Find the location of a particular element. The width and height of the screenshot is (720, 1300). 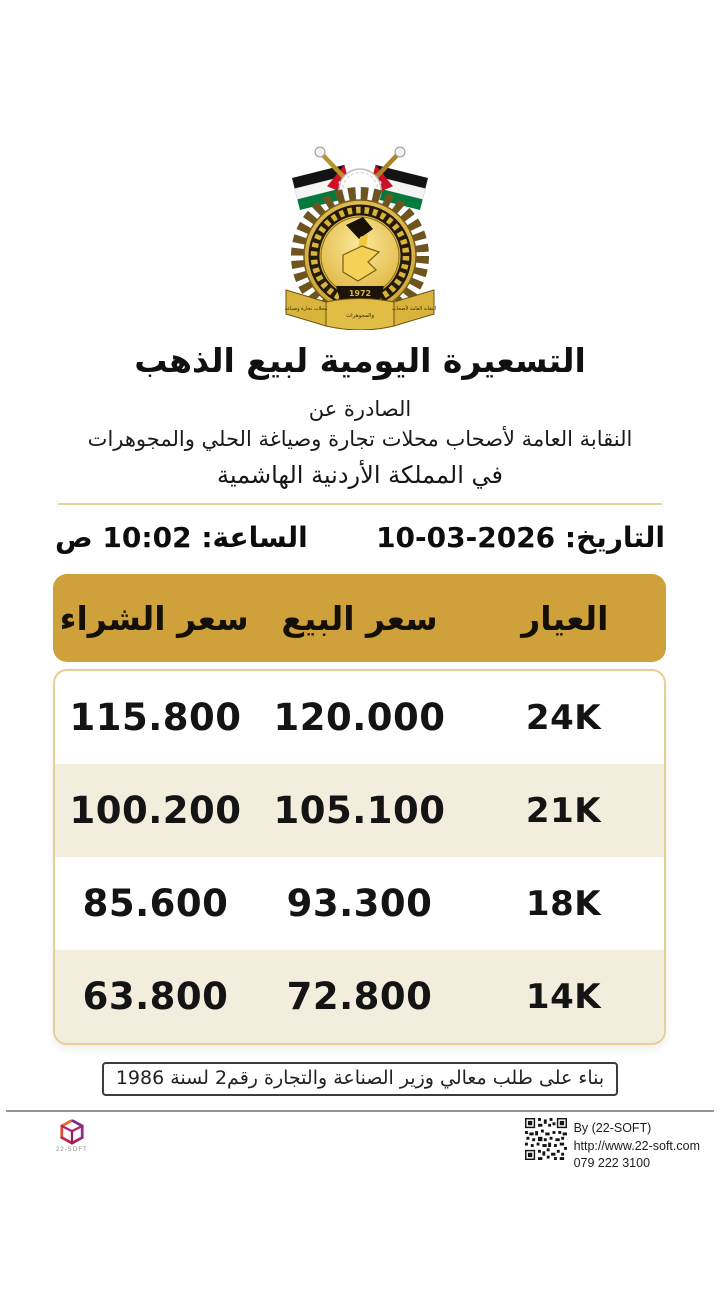

buy-price: 100.200 is located at coordinates (155, 811).